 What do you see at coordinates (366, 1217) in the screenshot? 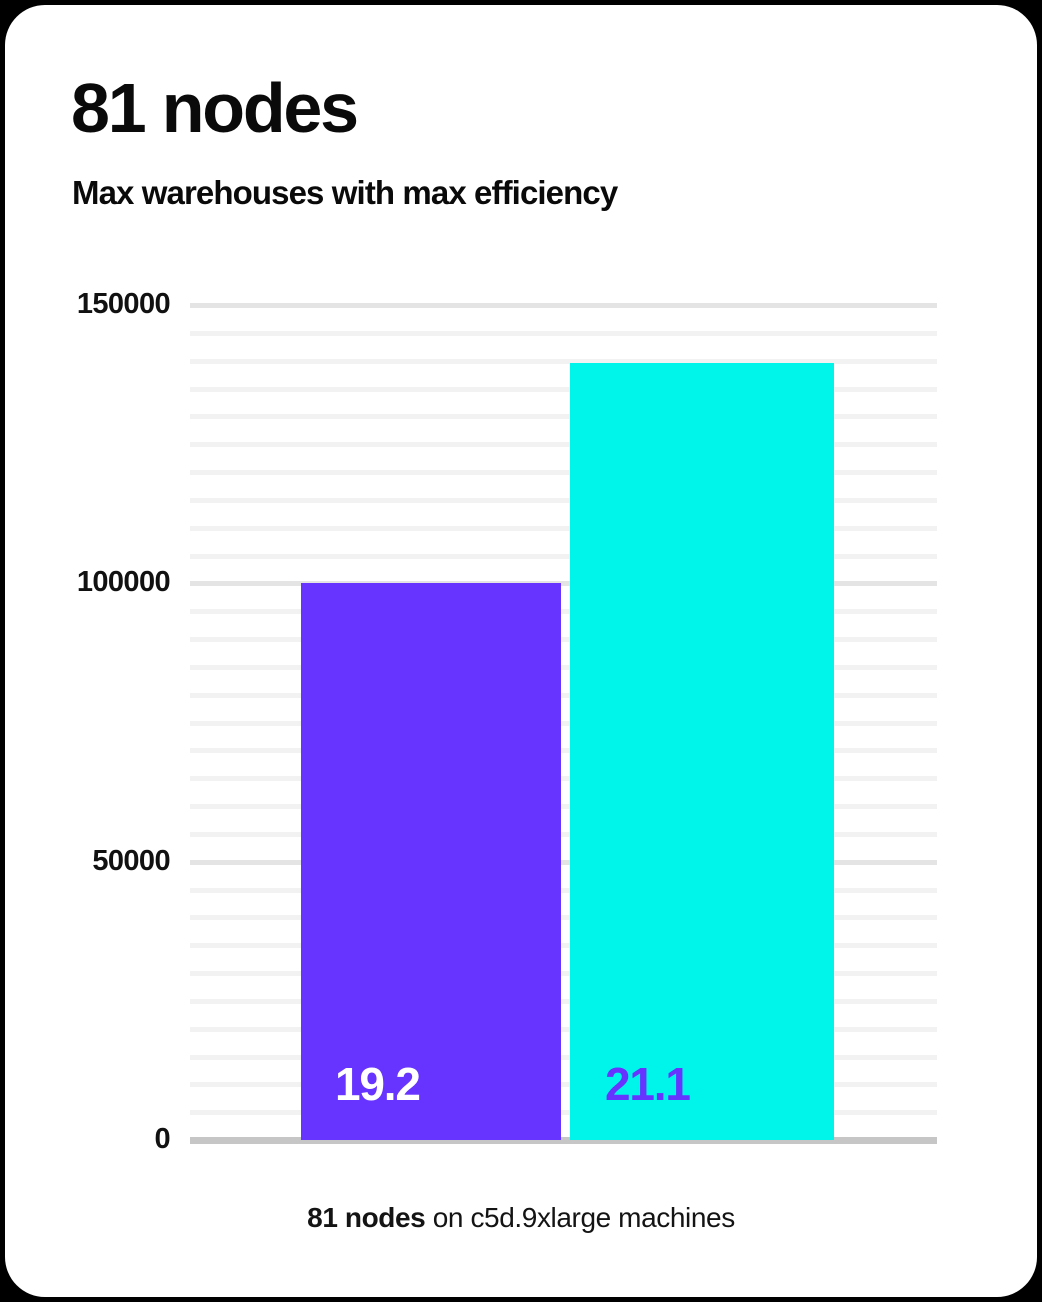
I see `caption-bold: 81 nodes` at bounding box center [366, 1217].